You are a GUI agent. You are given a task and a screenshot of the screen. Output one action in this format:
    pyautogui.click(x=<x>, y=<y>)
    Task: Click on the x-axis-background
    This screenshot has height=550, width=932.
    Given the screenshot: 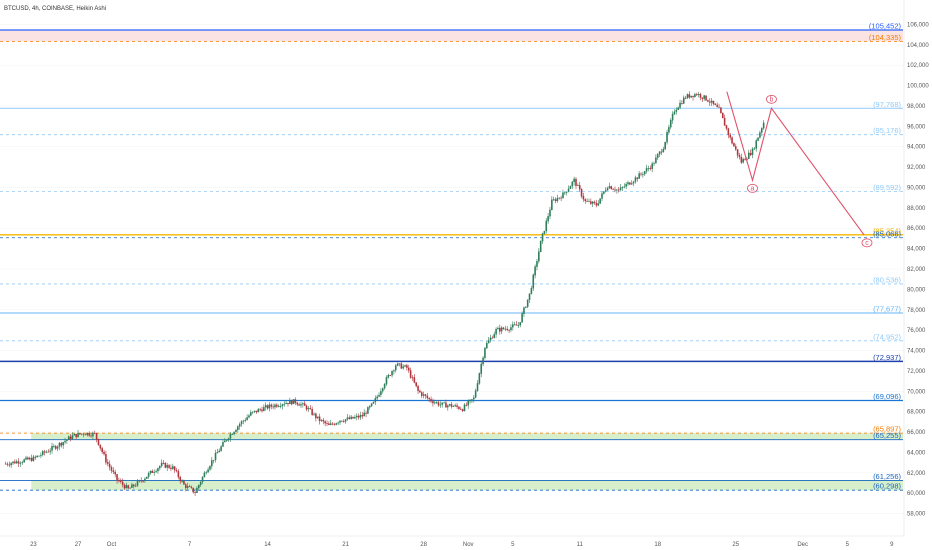 What is the action you would take?
    pyautogui.click(x=466, y=543)
    